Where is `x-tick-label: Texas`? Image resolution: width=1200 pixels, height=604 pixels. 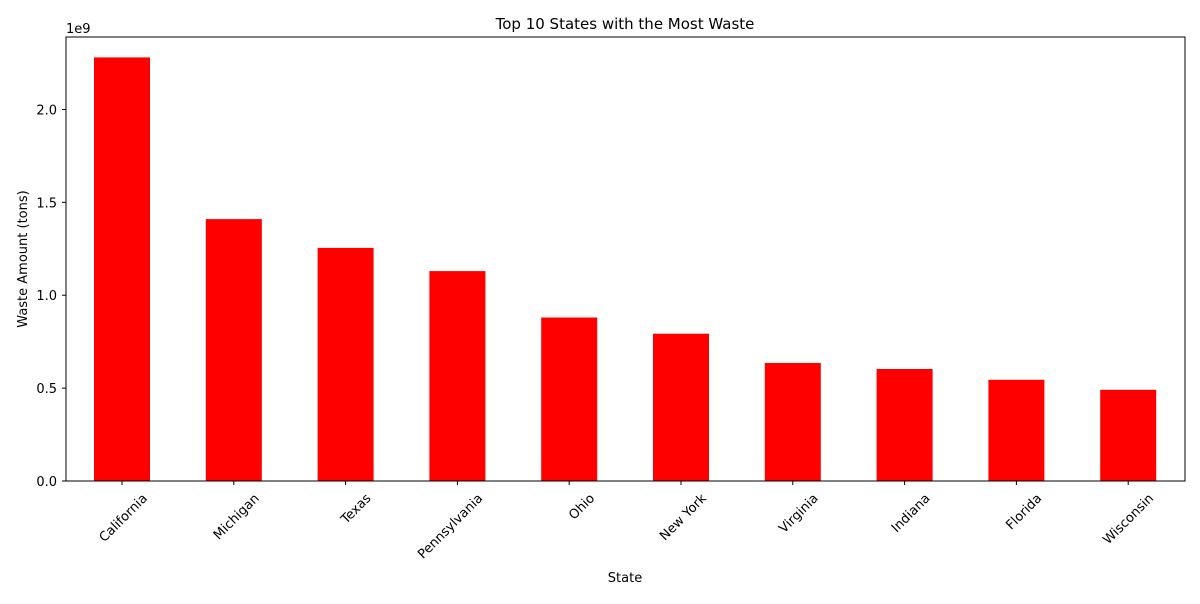
x-tick-label: Texas is located at coordinates (356, 509).